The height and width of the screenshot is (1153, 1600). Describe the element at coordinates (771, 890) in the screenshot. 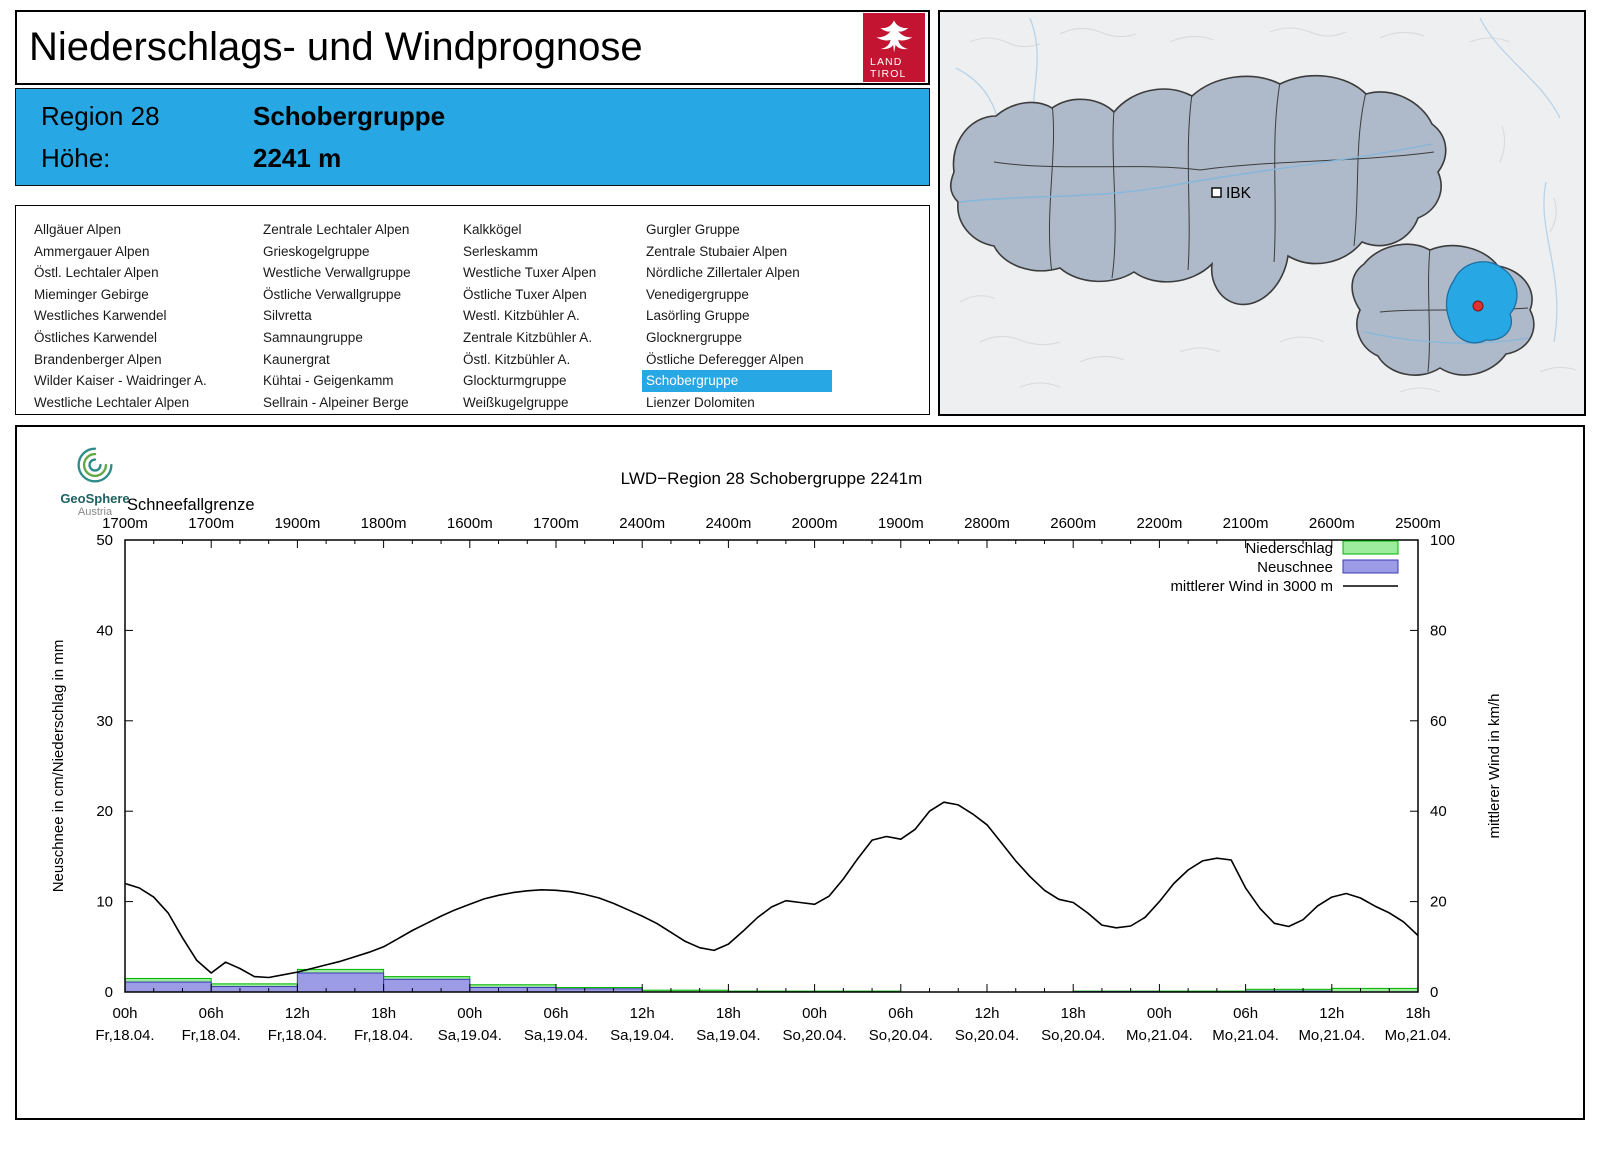

I see `wind-line` at that location.